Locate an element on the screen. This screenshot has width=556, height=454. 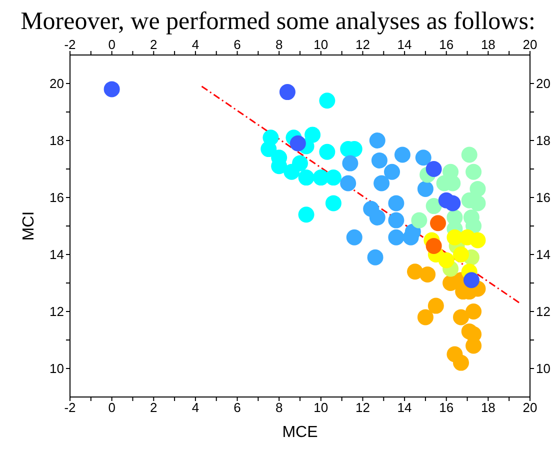
x2-tick-label: 4 is located at coordinates (196, 408).